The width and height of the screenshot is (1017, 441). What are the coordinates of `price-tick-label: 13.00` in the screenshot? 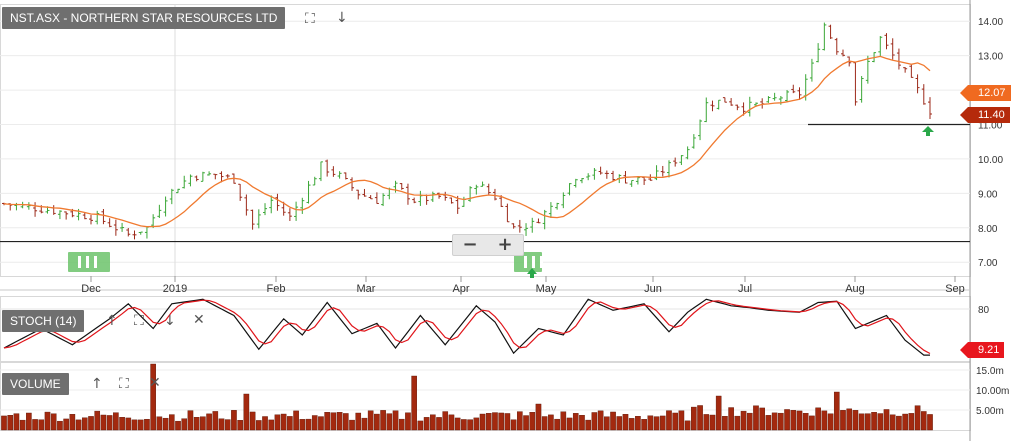 It's located at (990, 57).